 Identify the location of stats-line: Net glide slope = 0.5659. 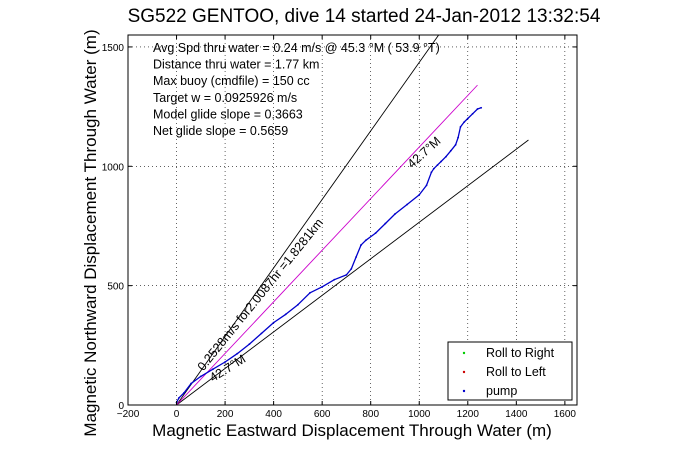
(220, 131).